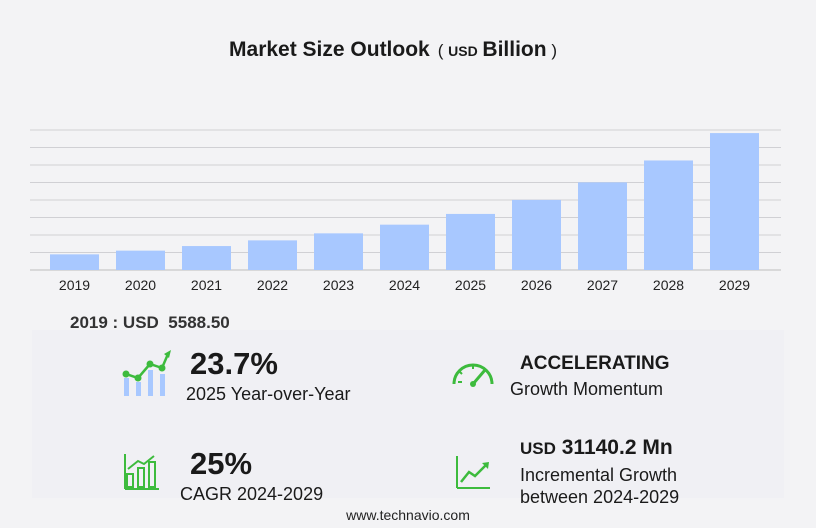 This screenshot has width=816, height=528. What do you see at coordinates (404, 247) in the screenshot?
I see `bar-2024` at bounding box center [404, 247].